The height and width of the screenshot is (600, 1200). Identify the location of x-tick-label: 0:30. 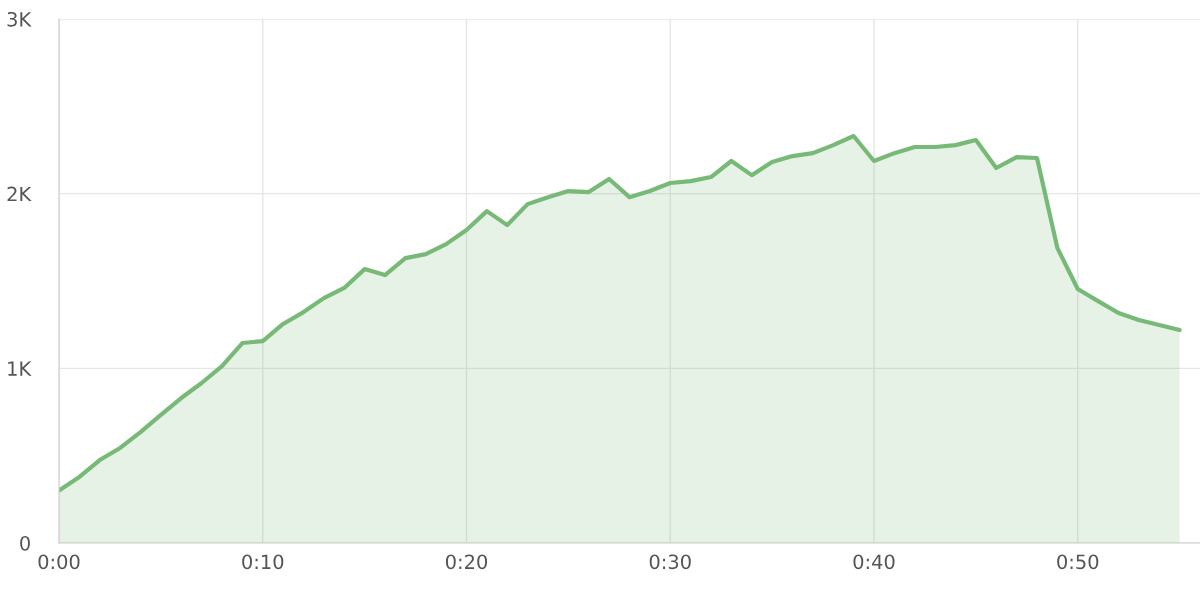
(670, 562).